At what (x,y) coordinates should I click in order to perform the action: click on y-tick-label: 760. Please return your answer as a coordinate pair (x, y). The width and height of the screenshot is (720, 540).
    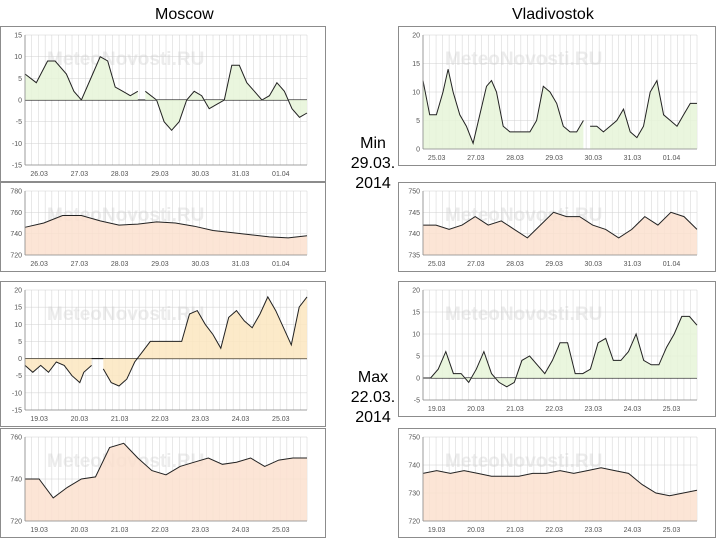
    Looking at the image, I should click on (16, 213).